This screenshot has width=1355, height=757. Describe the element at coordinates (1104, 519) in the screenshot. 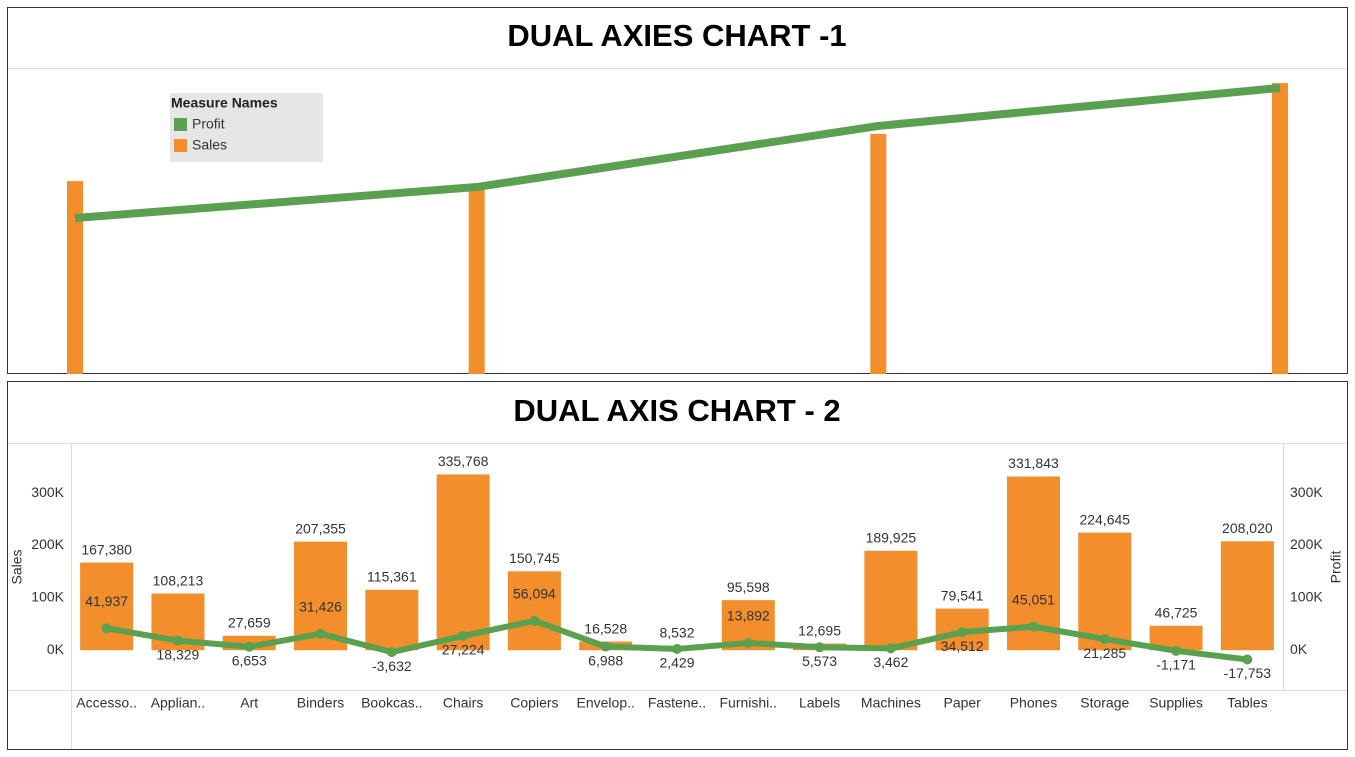

I see `data-label: 224,645` at that location.